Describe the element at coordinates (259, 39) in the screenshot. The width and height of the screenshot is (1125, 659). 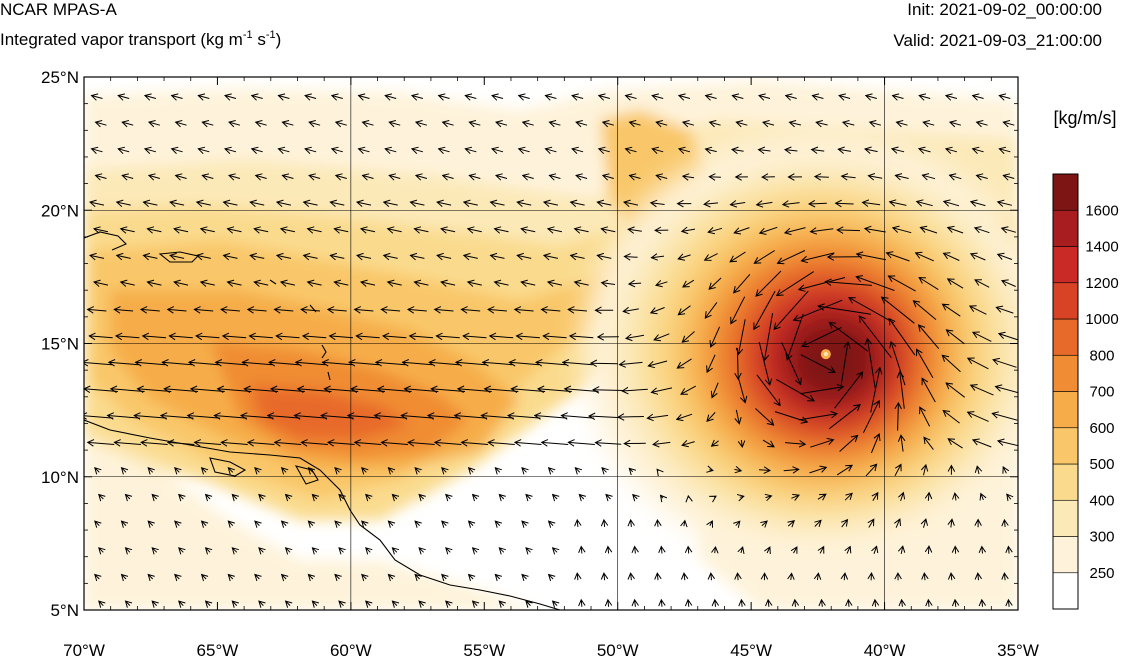
I see `subtitle-text-mid: s` at that location.